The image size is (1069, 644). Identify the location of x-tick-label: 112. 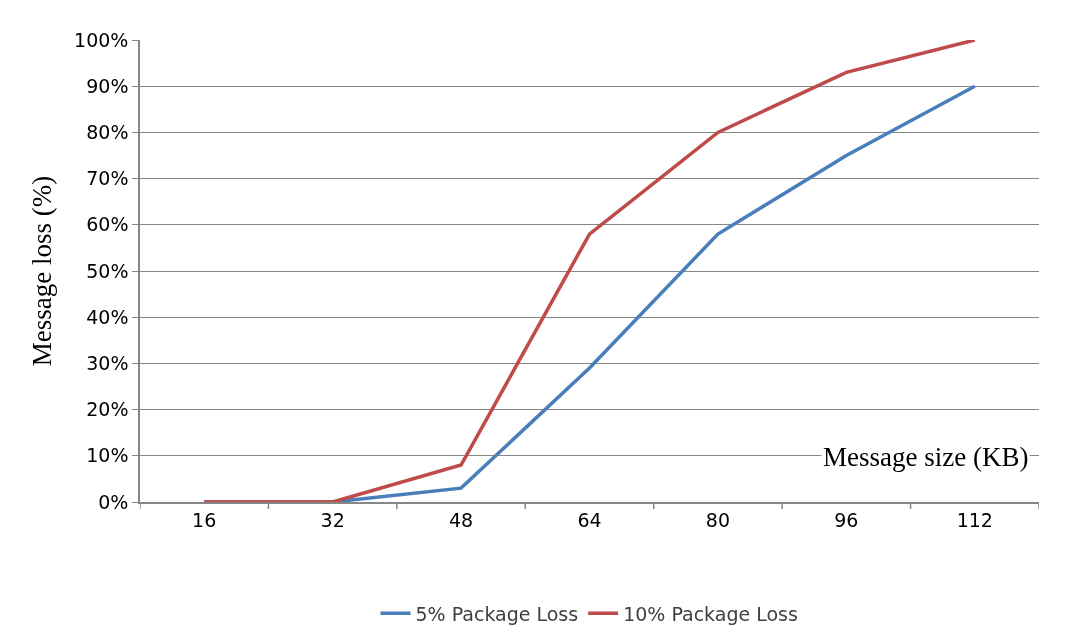
(974, 519).